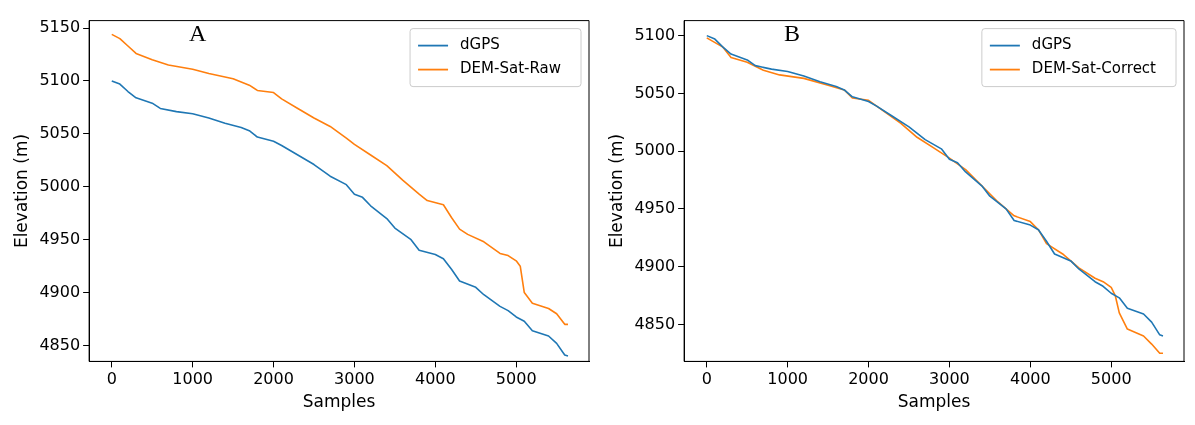  What do you see at coordinates (1094, 68) in the screenshot?
I see `legend-label: DEM-Sat-Correct` at bounding box center [1094, 68].